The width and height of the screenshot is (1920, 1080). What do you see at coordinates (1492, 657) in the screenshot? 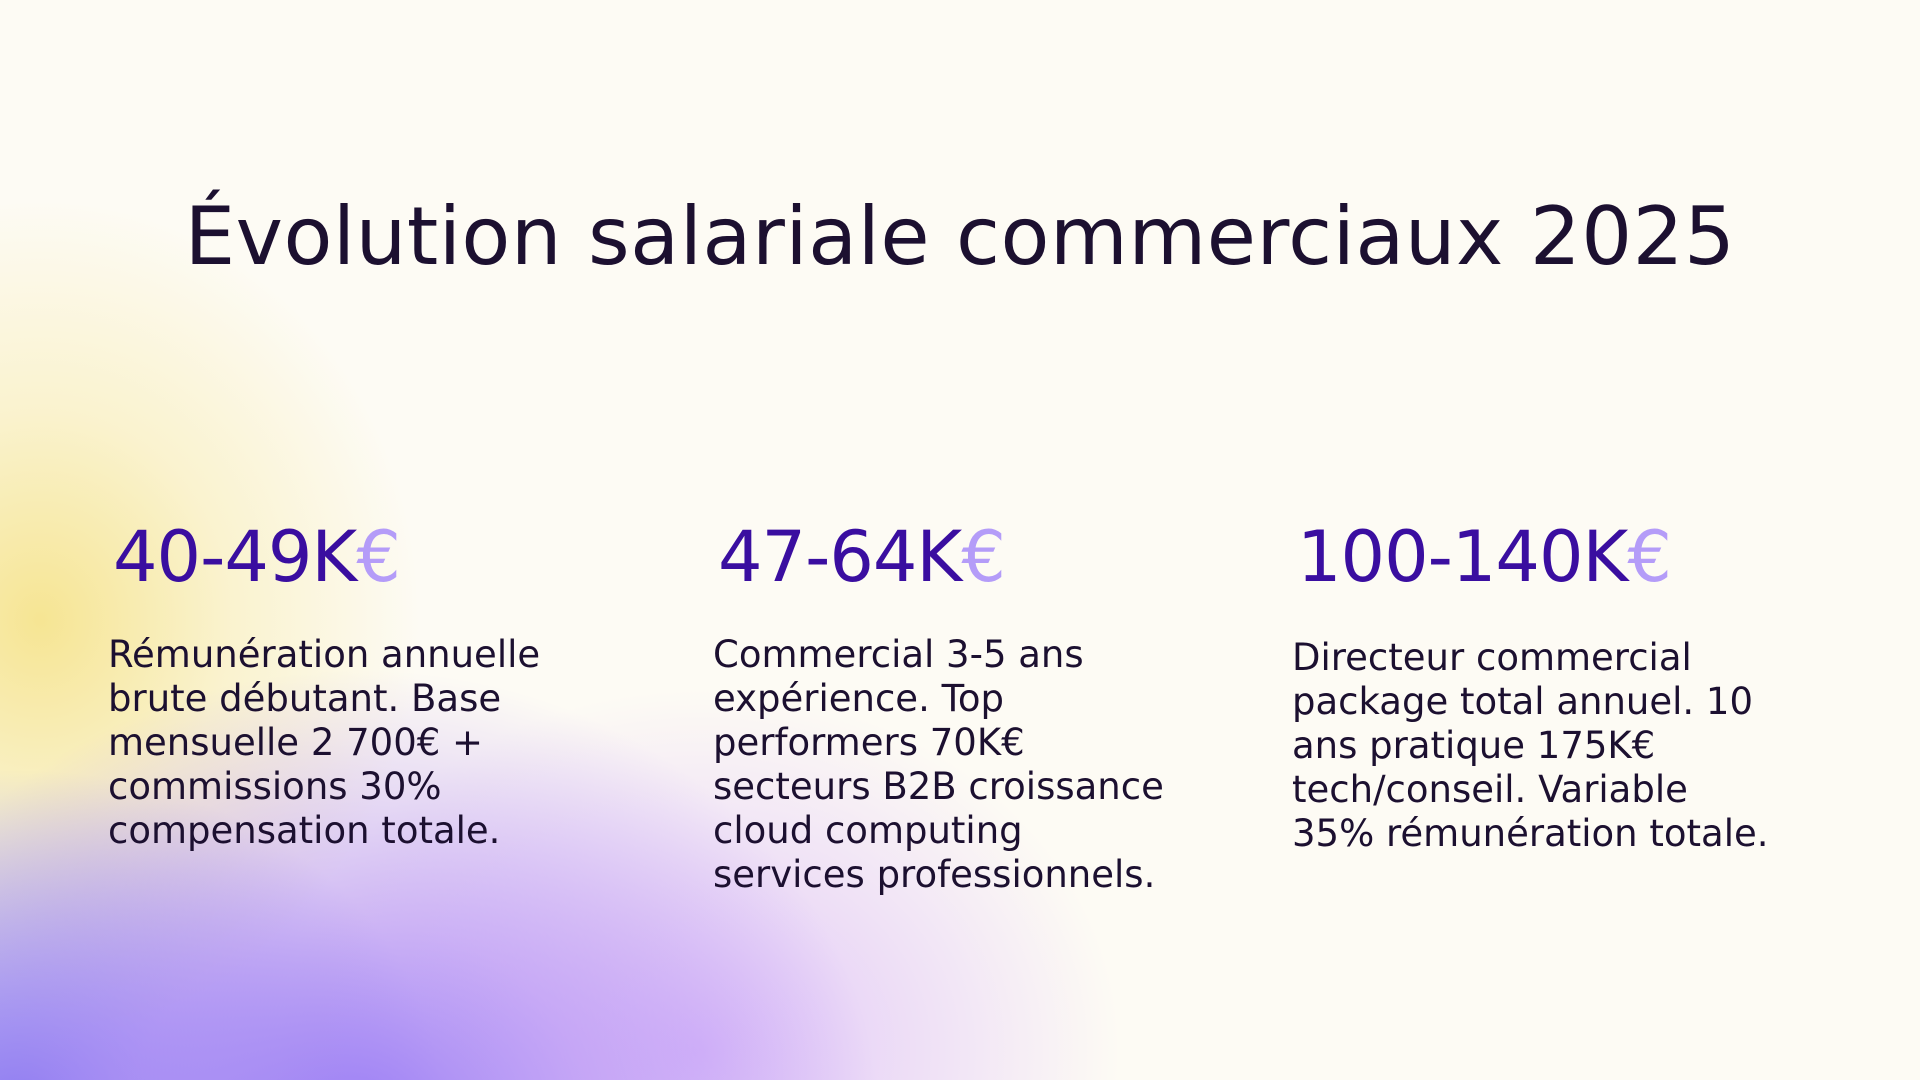
I see `description-line: Directeur commercial` at bounding box center [1492, 657].